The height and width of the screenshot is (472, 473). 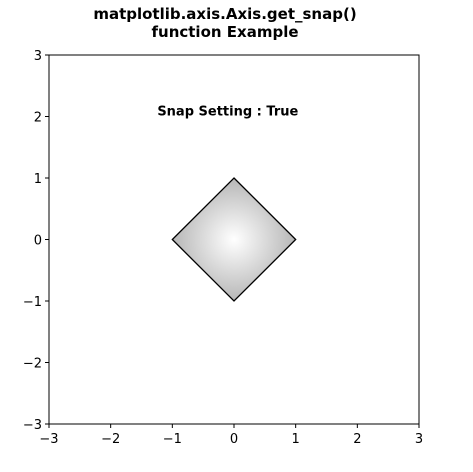 I want to click on y-tick-label: 1, so click(x=38, y=179).